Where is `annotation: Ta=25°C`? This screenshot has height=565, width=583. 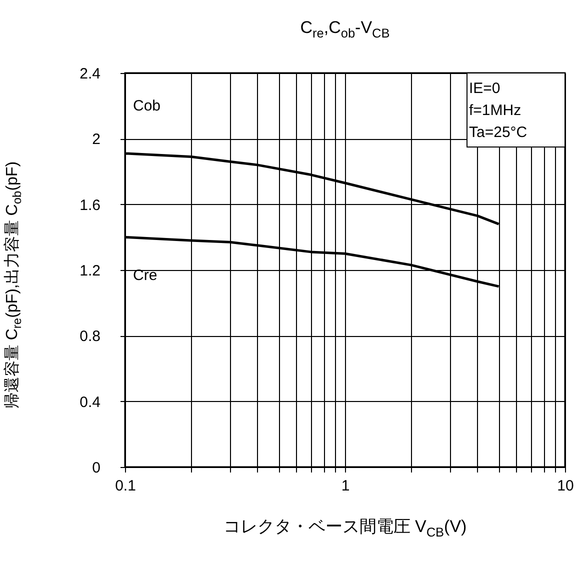
annotation: Ta=25°C is located at coordinates (498, 132).